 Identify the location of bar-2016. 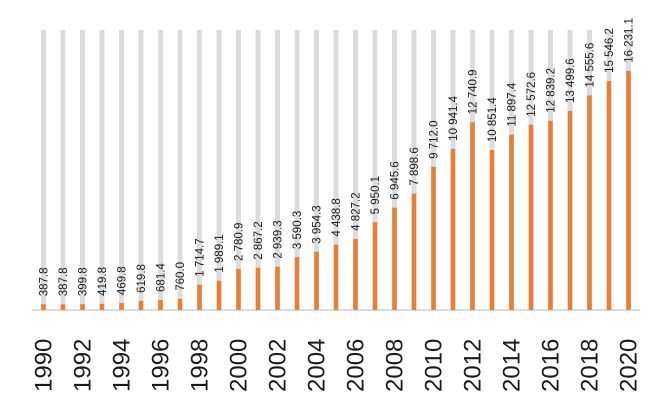
(550, 215).